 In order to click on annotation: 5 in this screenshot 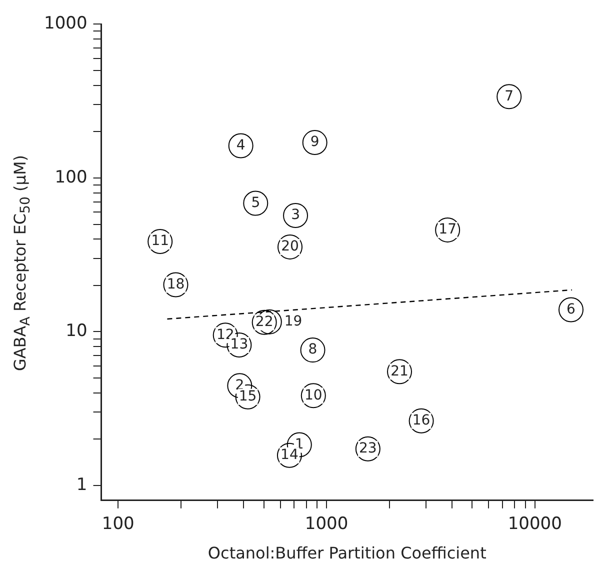, I will do `click(255, 202)`.